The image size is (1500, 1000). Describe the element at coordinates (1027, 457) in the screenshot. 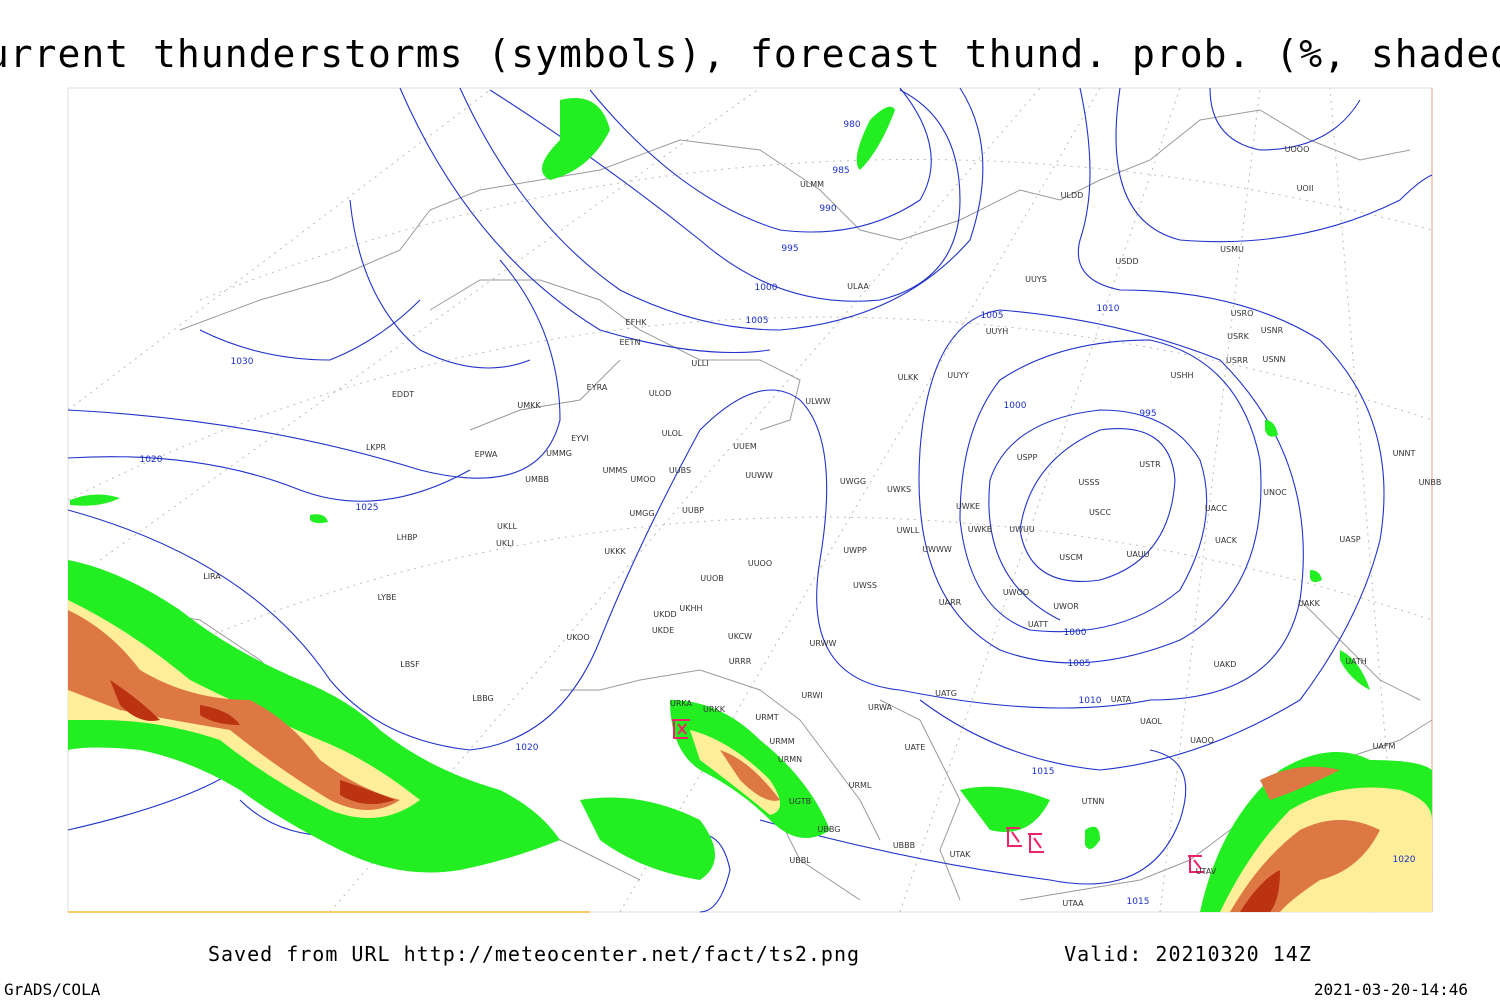

I see `station-label: USPP` at that location.